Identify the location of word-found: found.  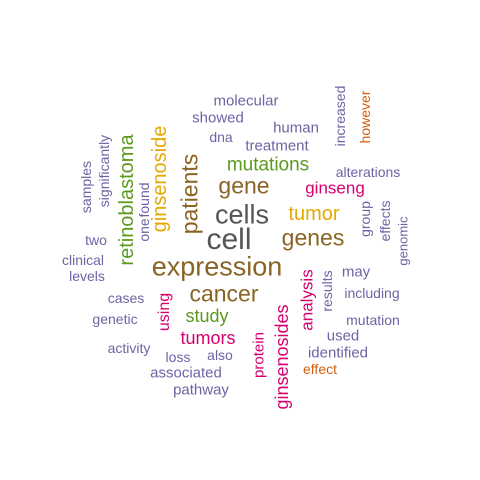
(144, 200).